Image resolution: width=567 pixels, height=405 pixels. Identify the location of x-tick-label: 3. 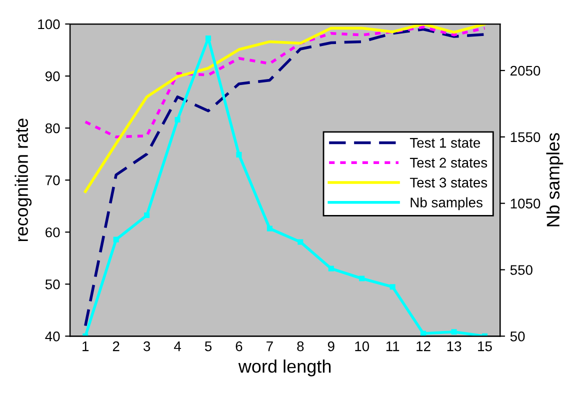
(146, 346).